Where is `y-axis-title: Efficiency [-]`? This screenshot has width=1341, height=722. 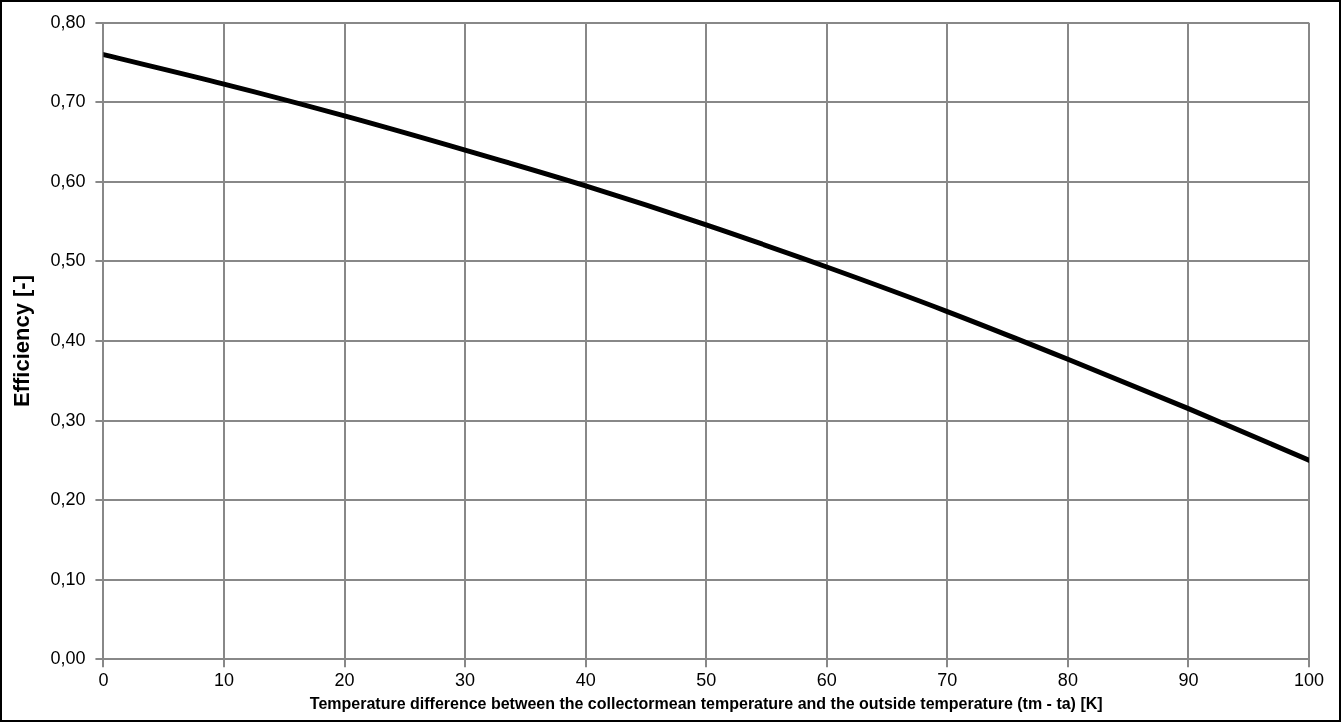
y-axis-title: Efficiency [-] is located at coordinates (22, 341).